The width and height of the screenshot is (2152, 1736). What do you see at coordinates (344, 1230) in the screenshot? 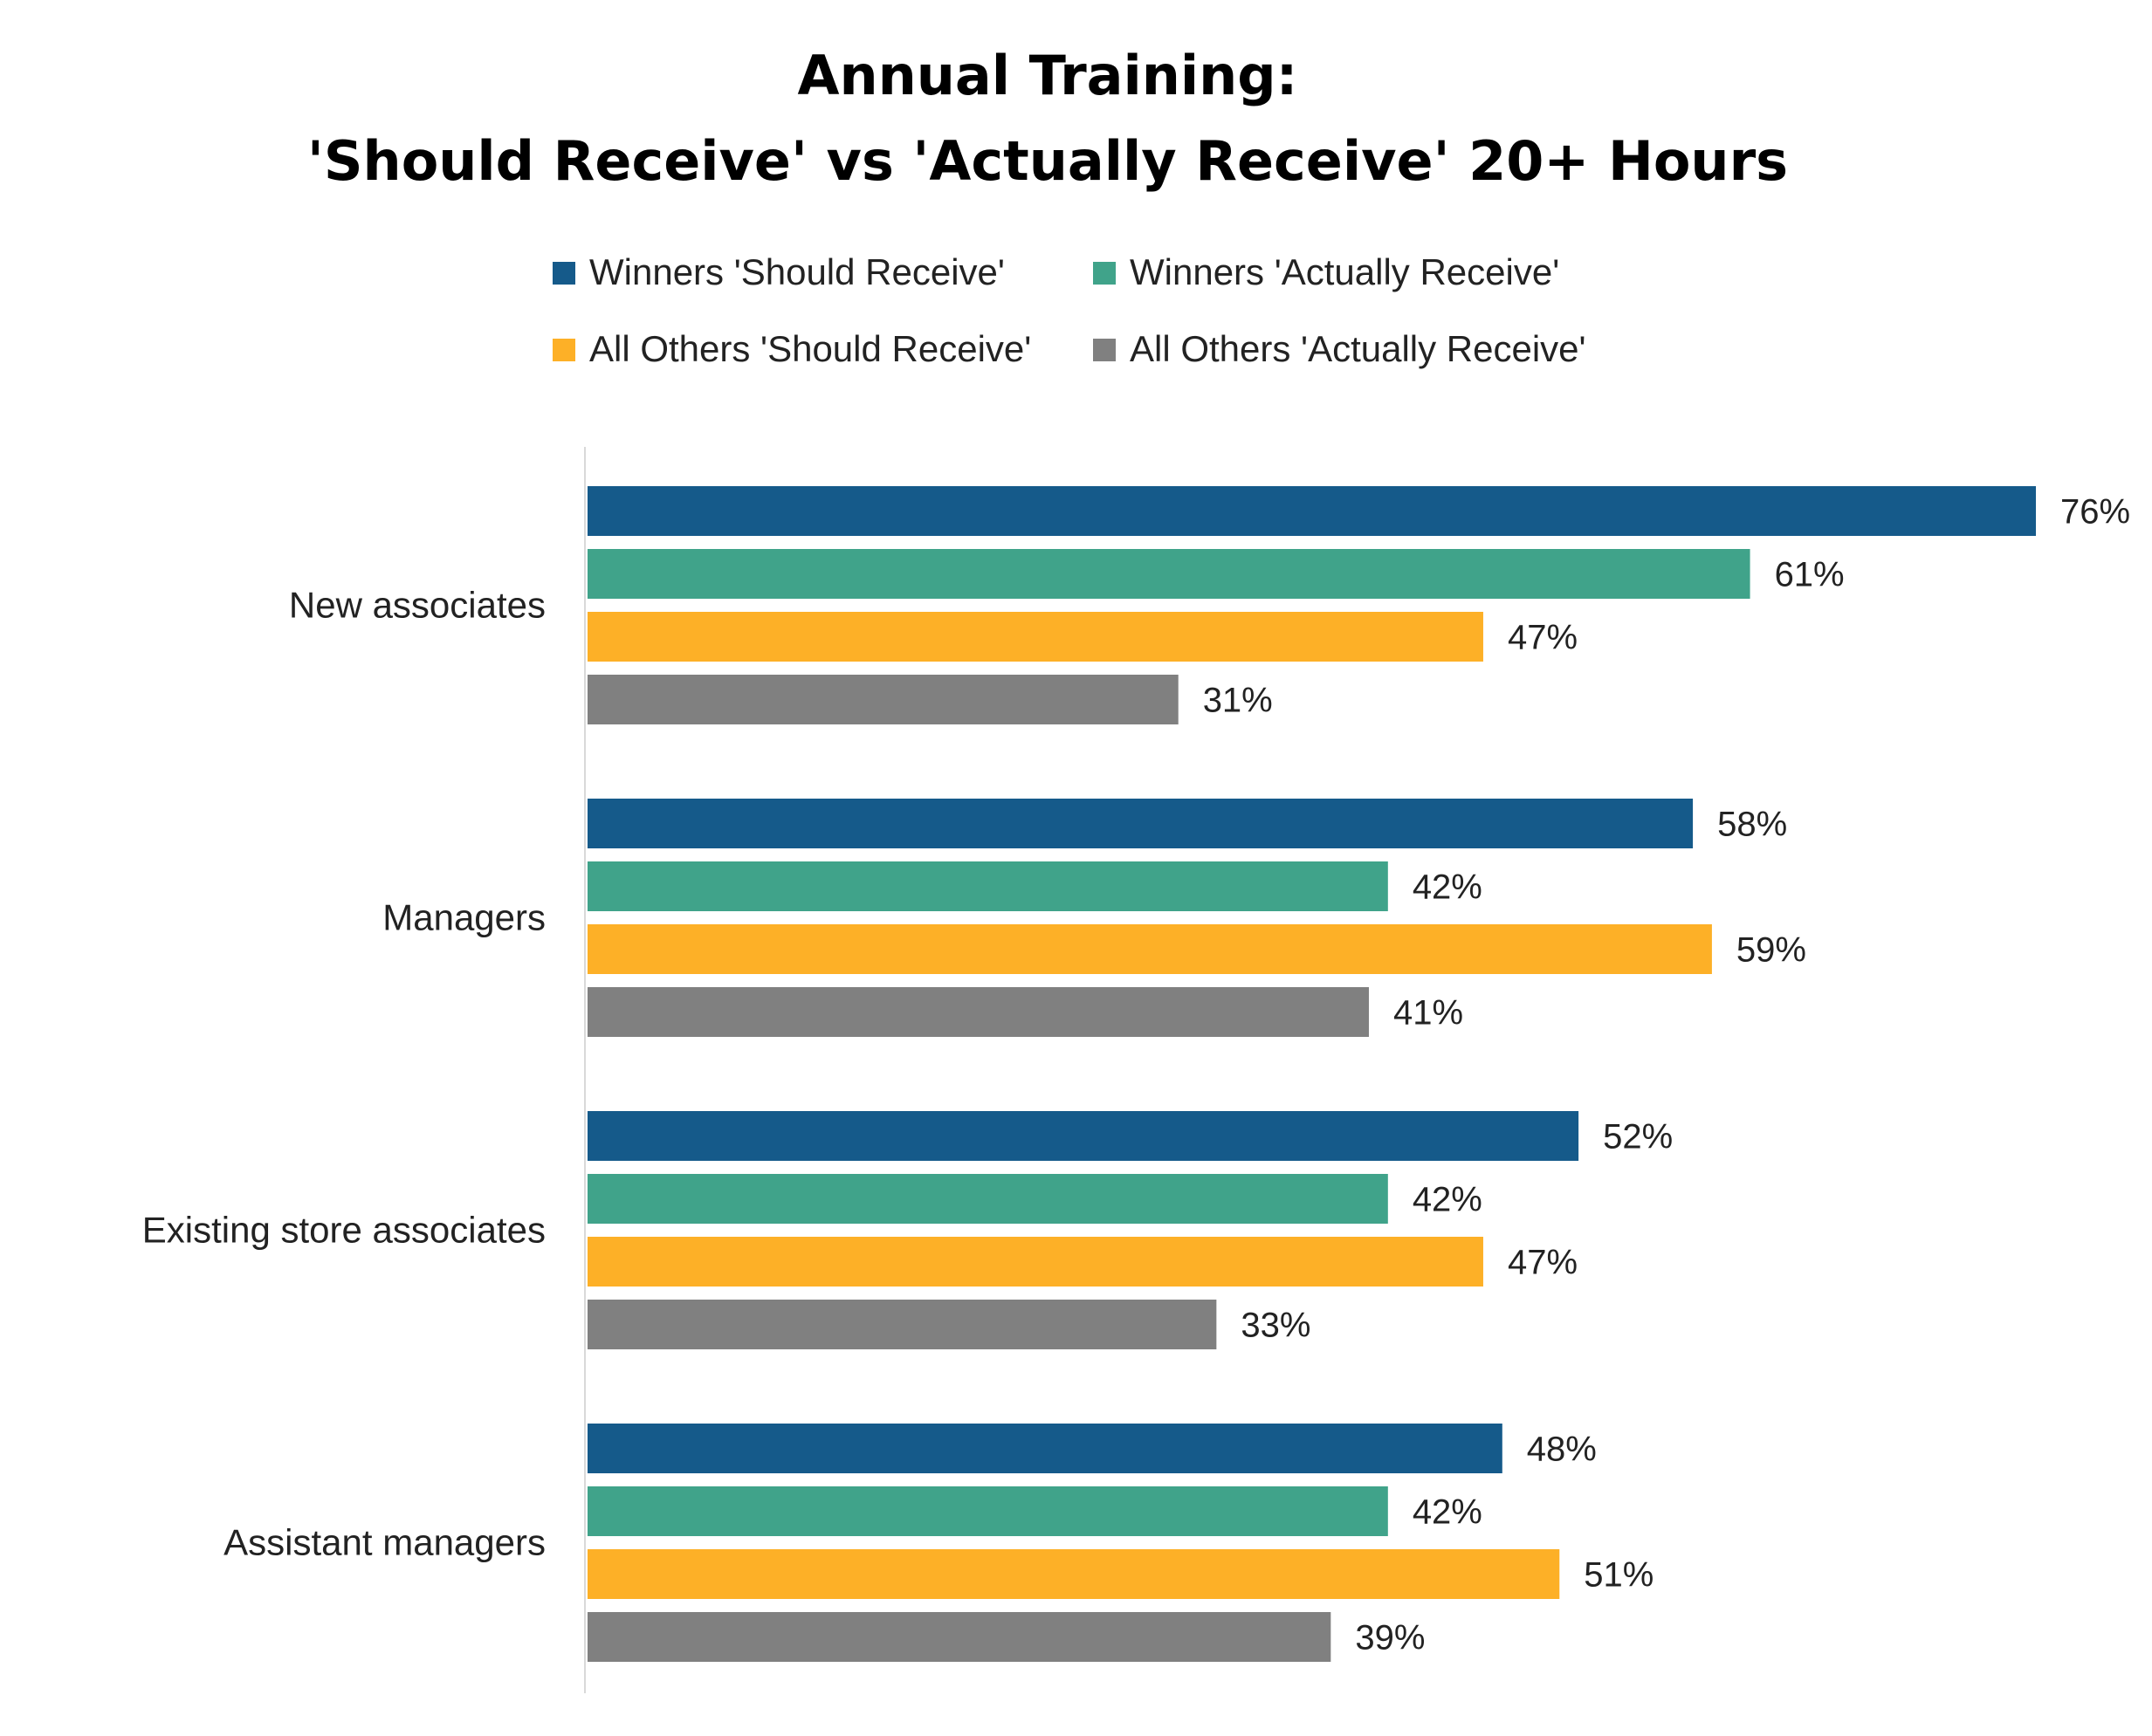
I see `category-label-2: Existing store associates` at bounding box center [344, 1230].